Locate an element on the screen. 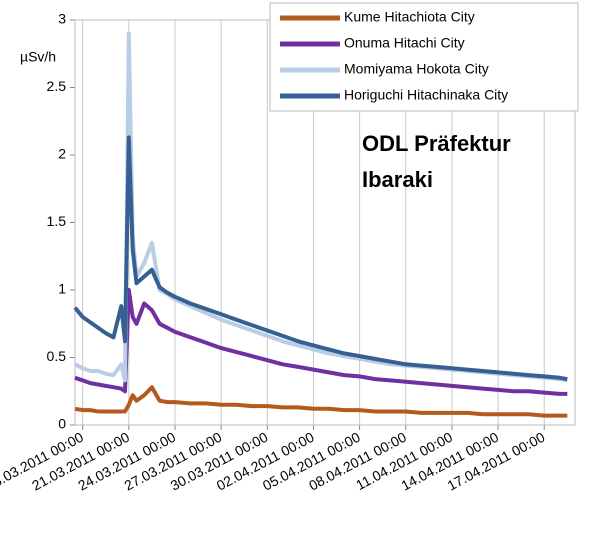 This screenshot has height=535, width=600. y-tick-label: 2.5 is located at coordinates (57, 86).